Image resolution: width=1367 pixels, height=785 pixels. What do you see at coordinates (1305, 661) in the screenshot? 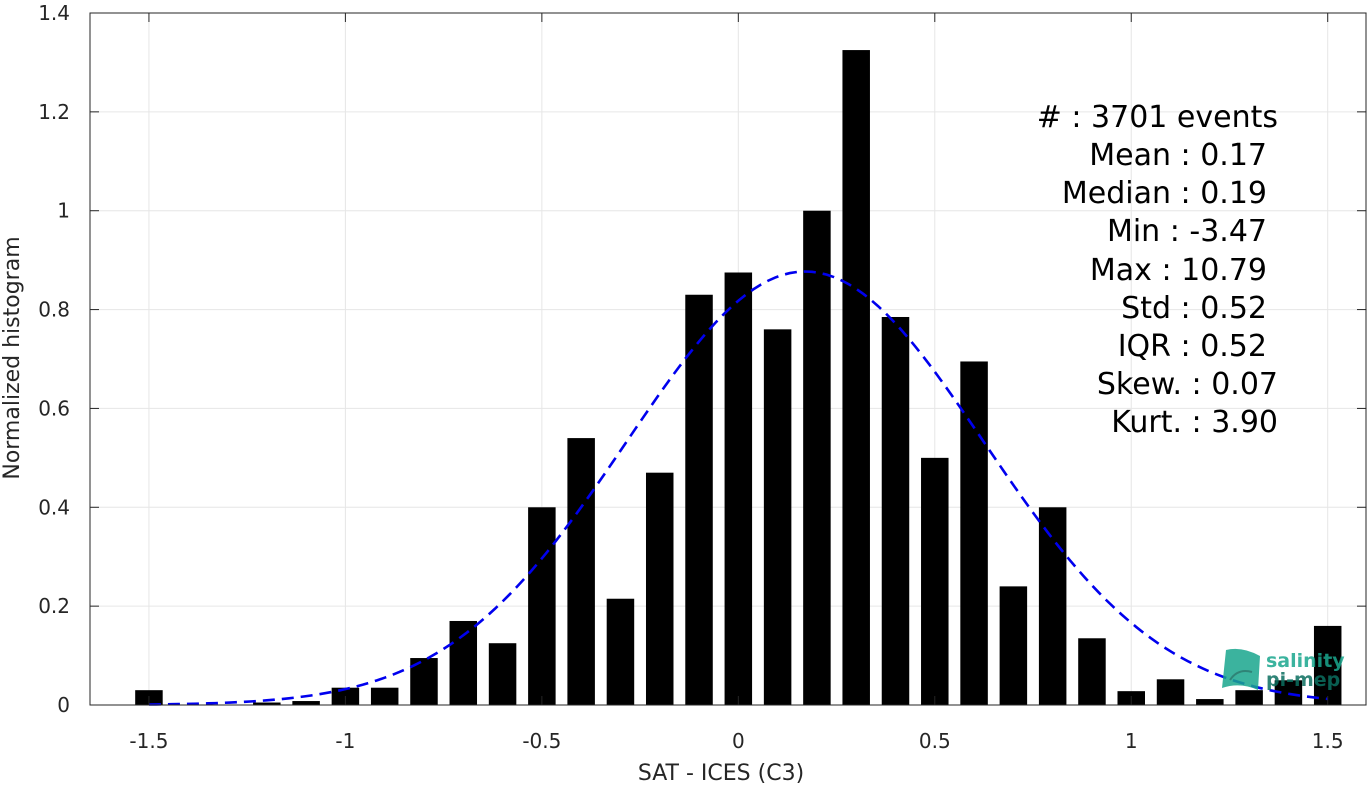
I see `logo-text-salinity: salinity` at bounding box center [1305, 661].